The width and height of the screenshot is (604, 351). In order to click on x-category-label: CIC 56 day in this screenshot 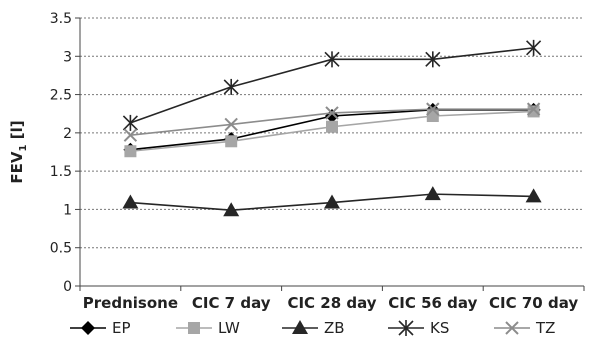, I will do `click(432, 303)`.